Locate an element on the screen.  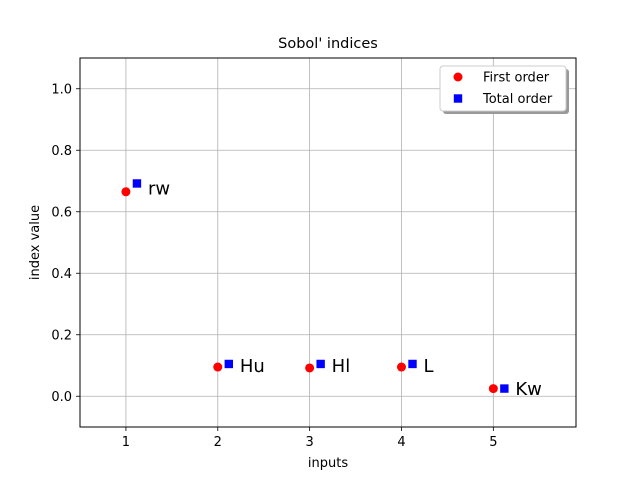
y-tick-label: 1.0 is located at coordinates (61, 89).